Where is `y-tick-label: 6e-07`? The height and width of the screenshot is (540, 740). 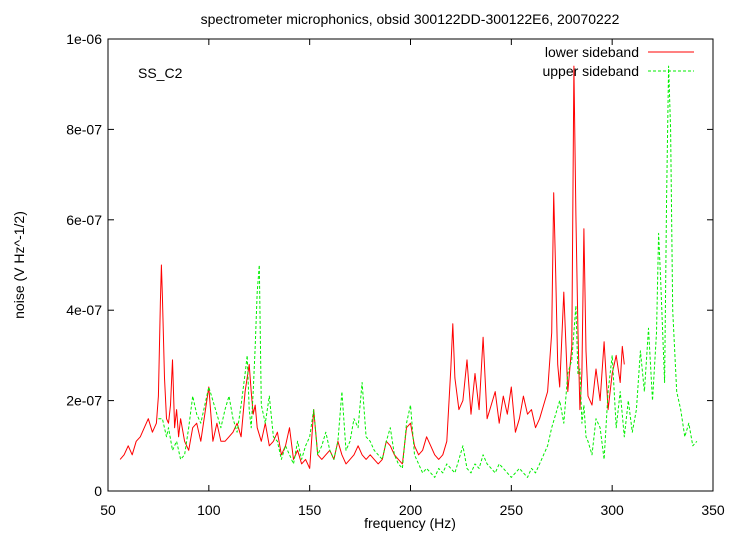
y-tick-label: 6e-07 is located at coordinates (84, 220).